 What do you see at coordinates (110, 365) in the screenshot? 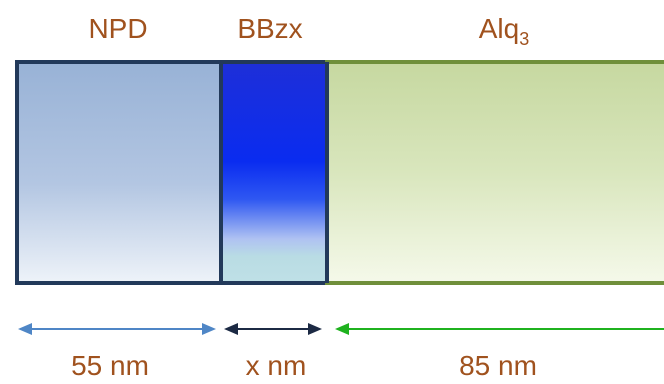
I see `thickness-label-npd: 55 nm` at bounding box center [110, 365].